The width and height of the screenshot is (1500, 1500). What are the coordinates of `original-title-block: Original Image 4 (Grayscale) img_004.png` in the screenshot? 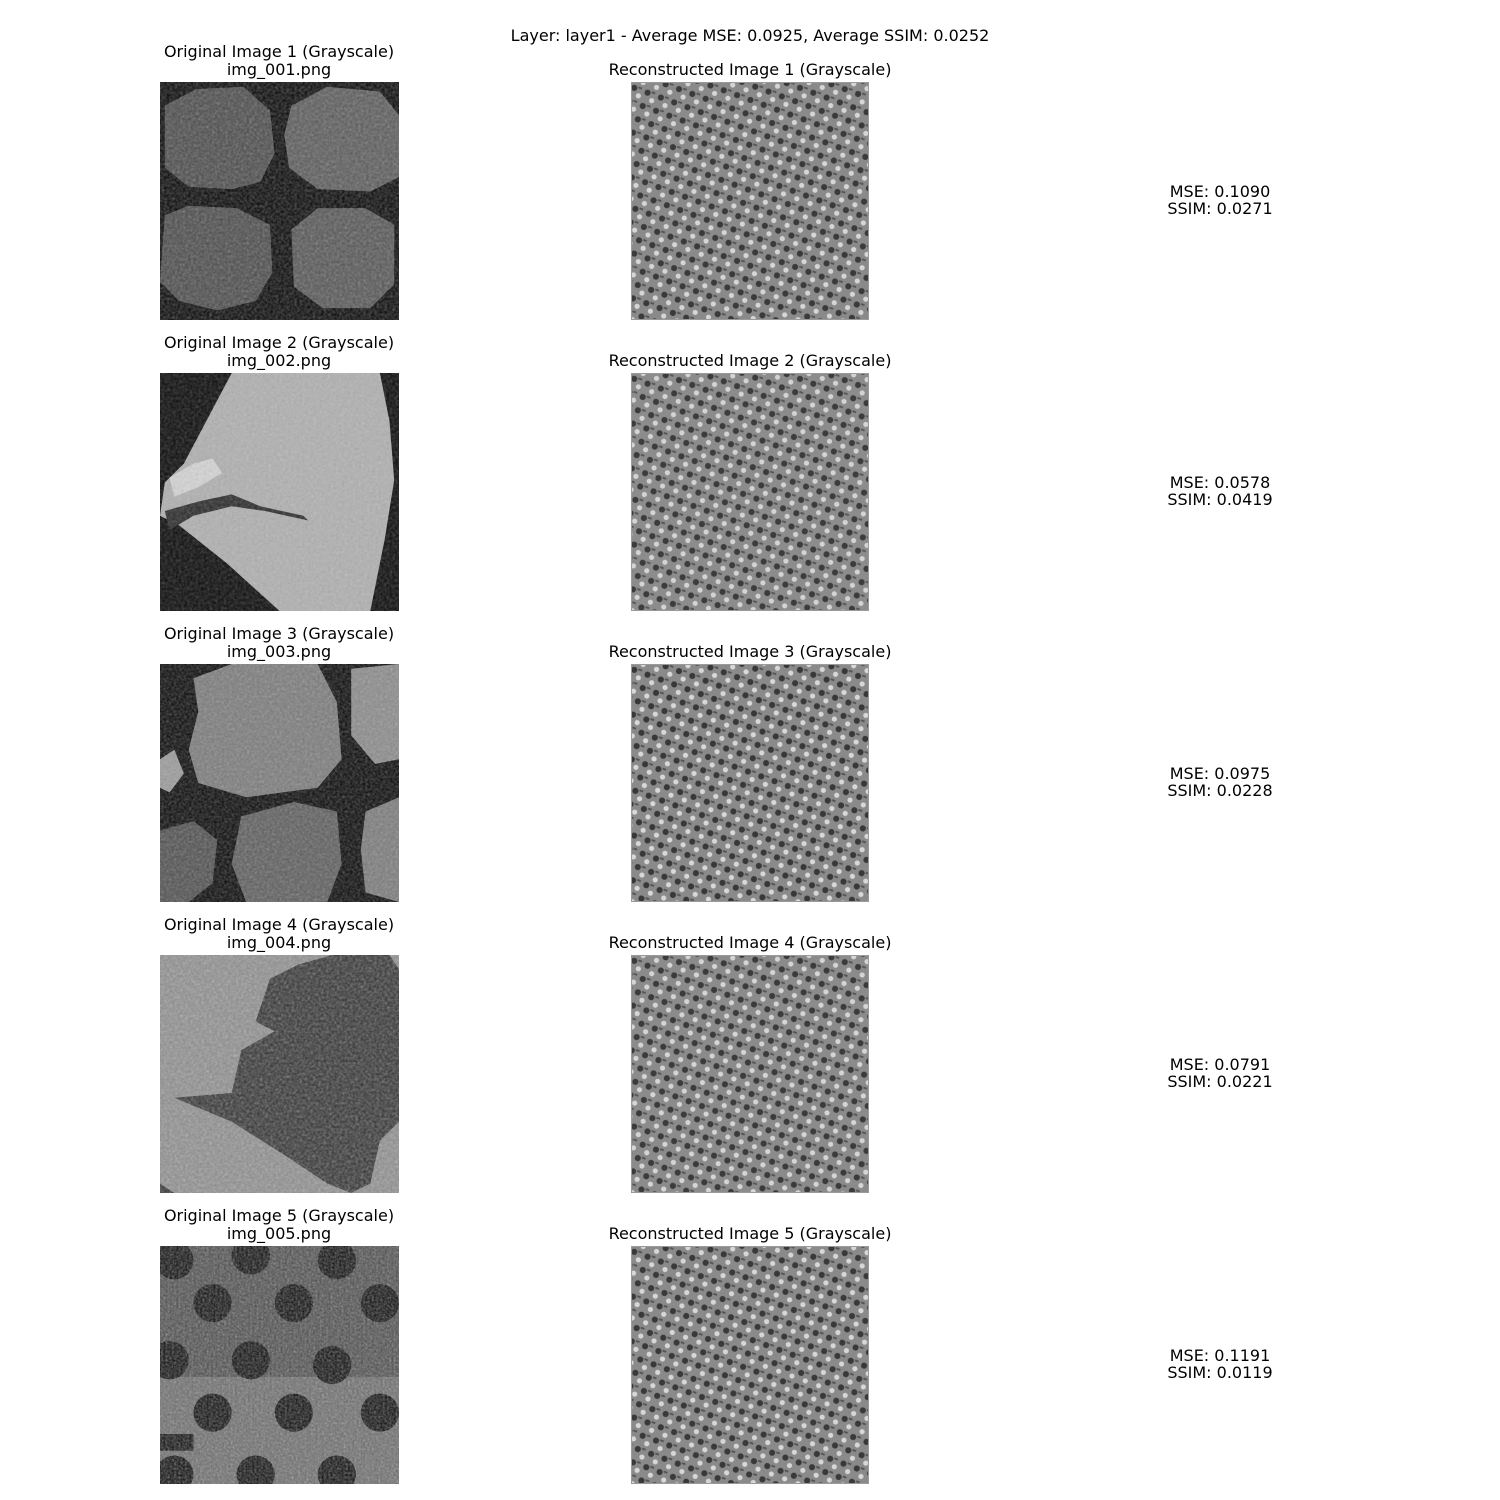 It's located at (279, 934).